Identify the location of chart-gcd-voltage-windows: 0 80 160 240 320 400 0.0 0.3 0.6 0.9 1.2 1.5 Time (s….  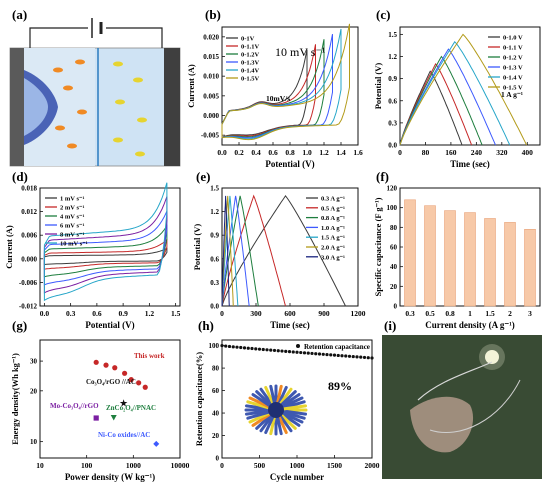
(457, 97).